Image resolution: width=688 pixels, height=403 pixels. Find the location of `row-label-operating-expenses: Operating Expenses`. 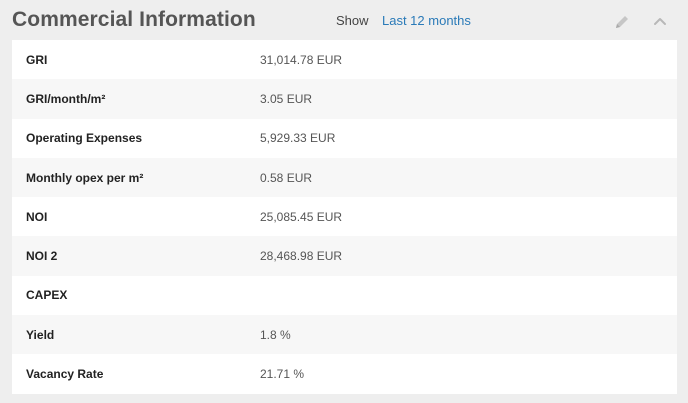

row-label-operating-expenses: Operating Expenses is located at coordinates (84, 138).